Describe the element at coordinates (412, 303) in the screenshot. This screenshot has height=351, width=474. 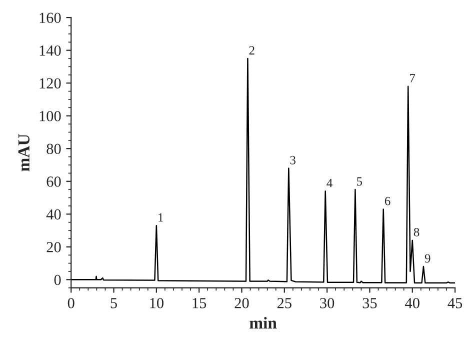
I see `x-tick-label: 40` at that location.